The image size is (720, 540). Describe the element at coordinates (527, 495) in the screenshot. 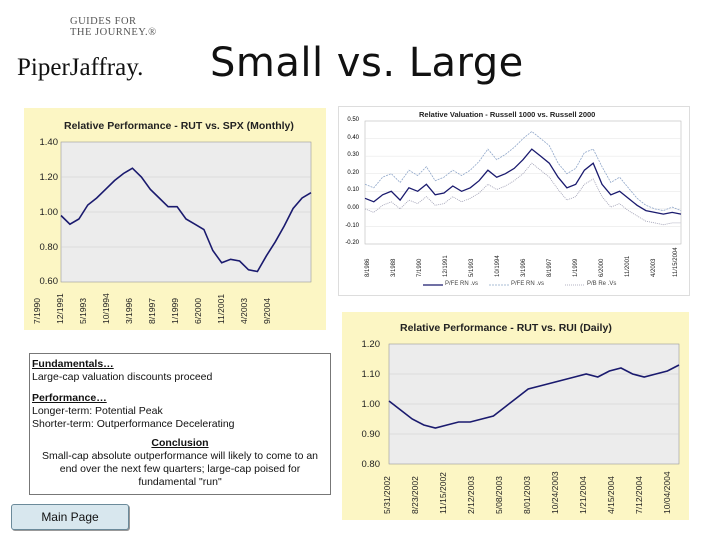

I see `x-tick: 8/01/2003` at that location.